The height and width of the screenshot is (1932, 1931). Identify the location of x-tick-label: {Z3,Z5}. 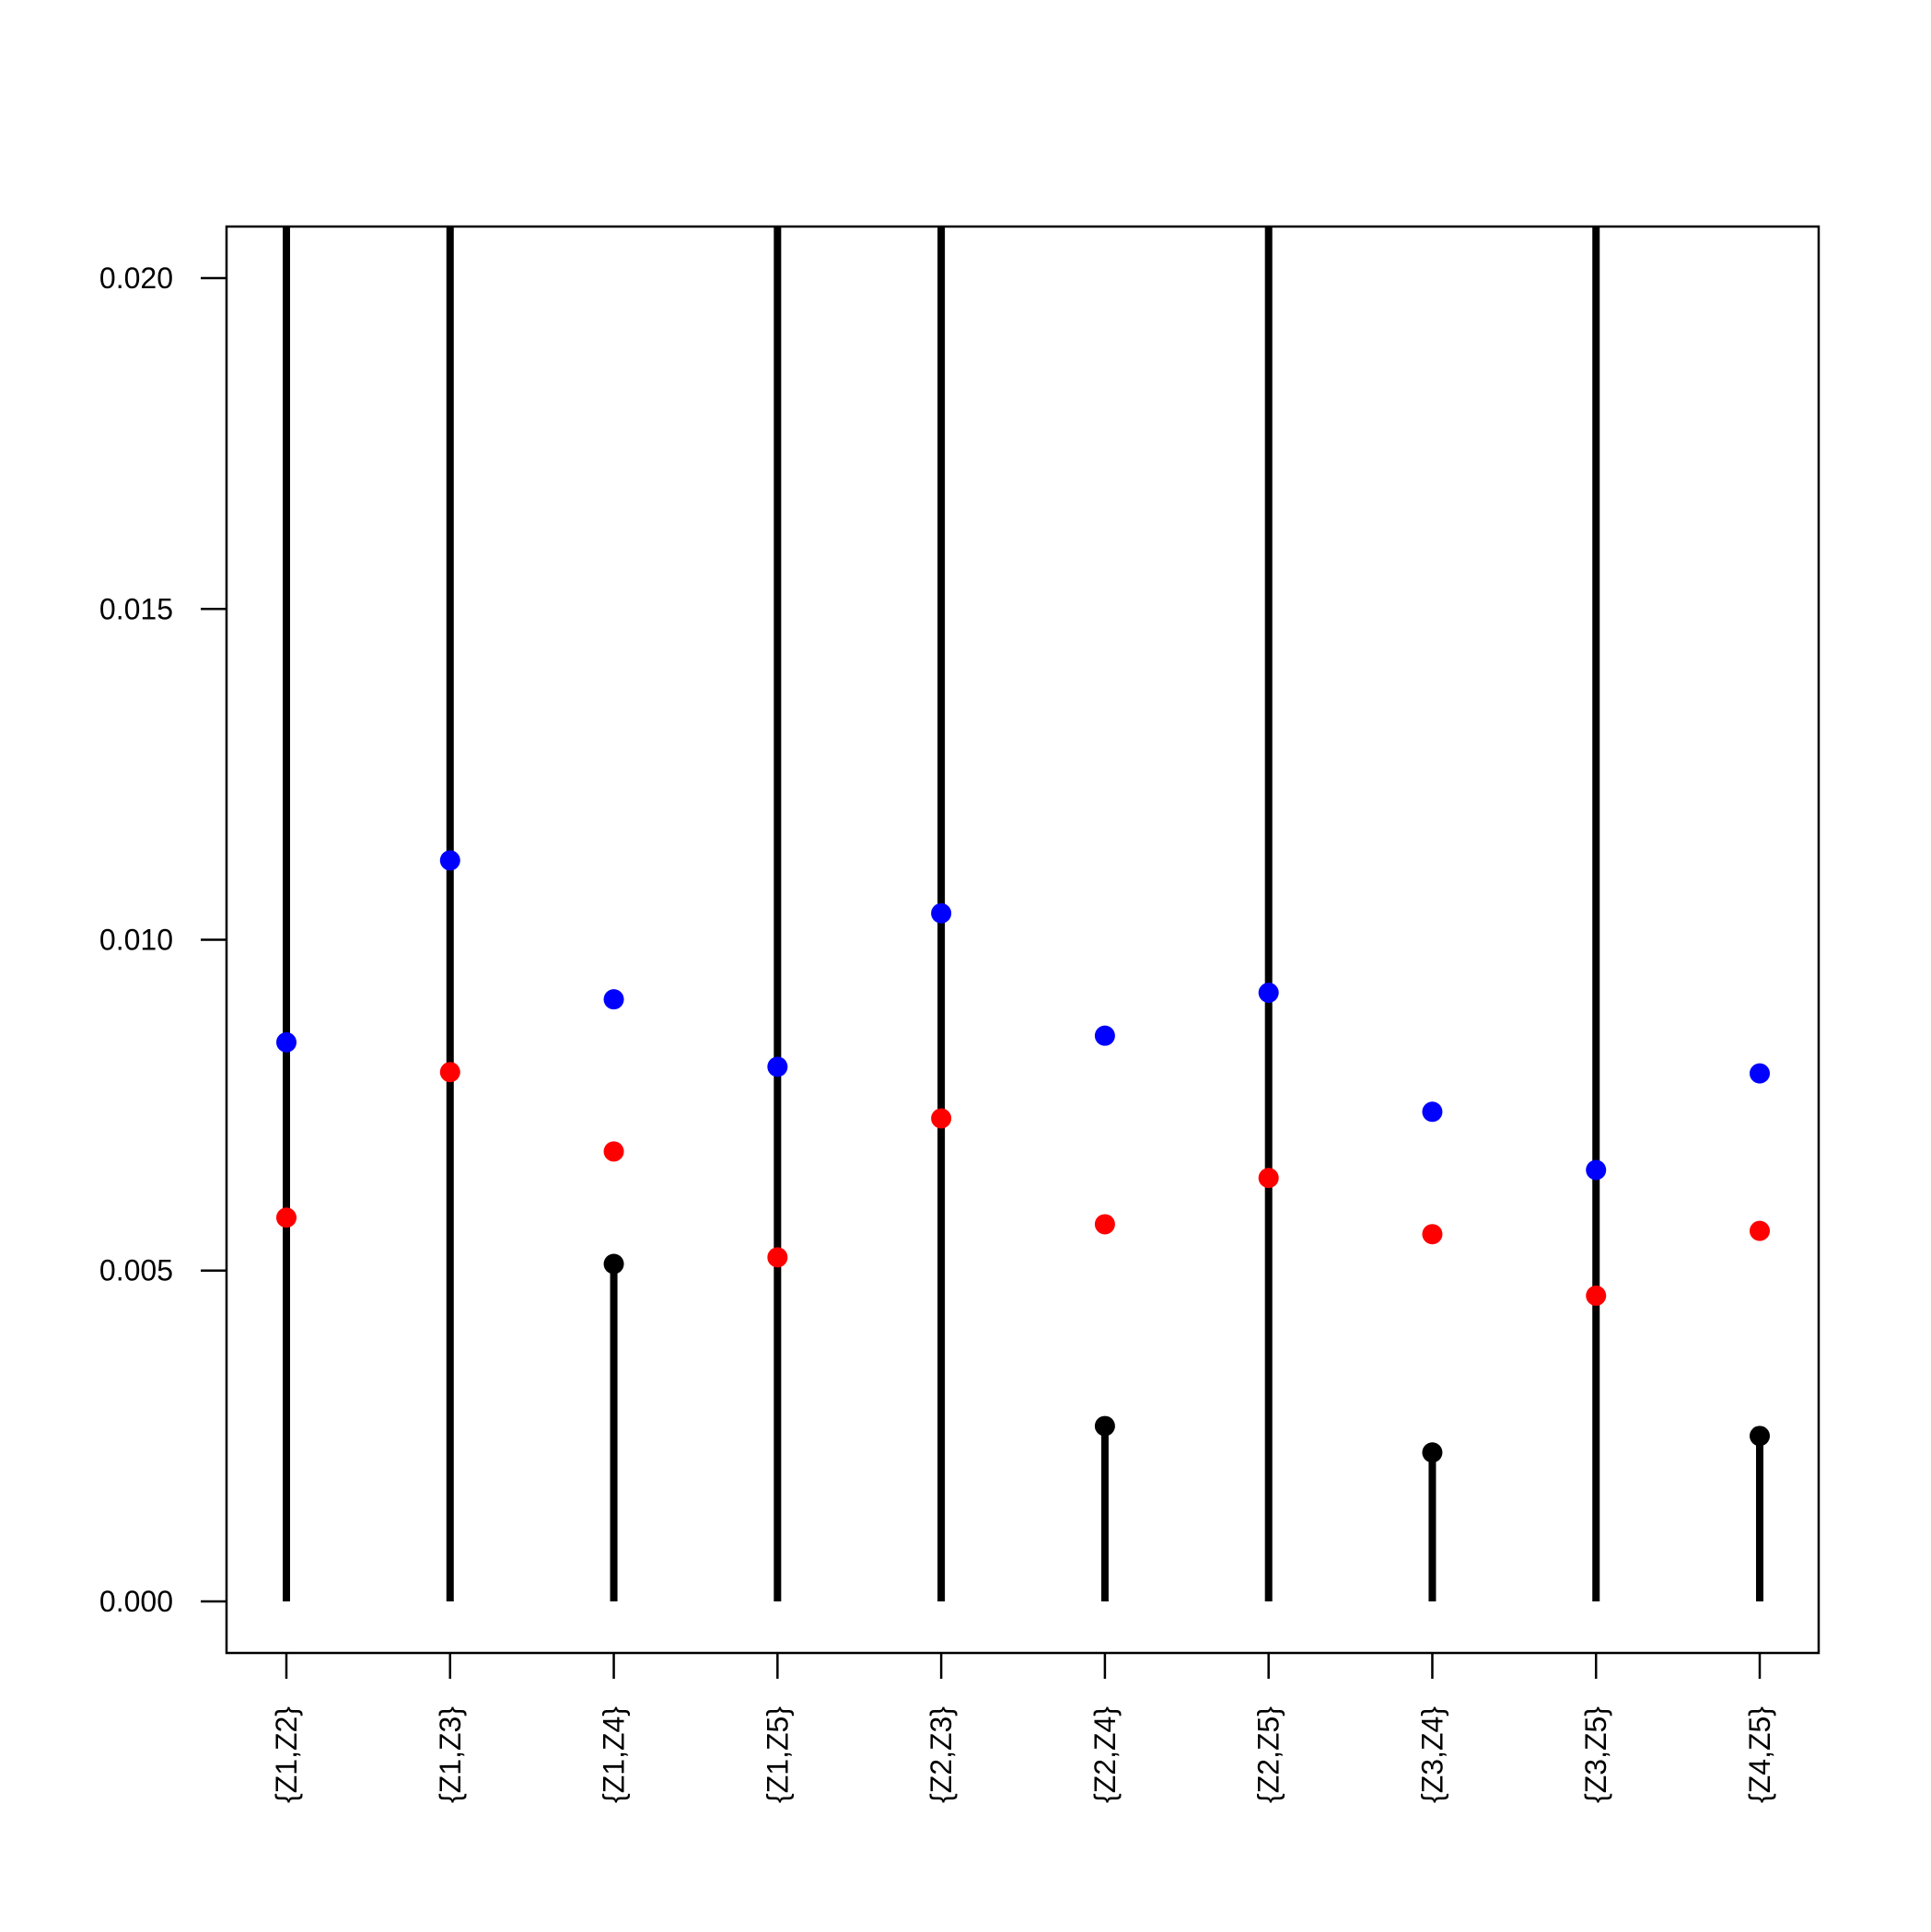
(1595, 1754).